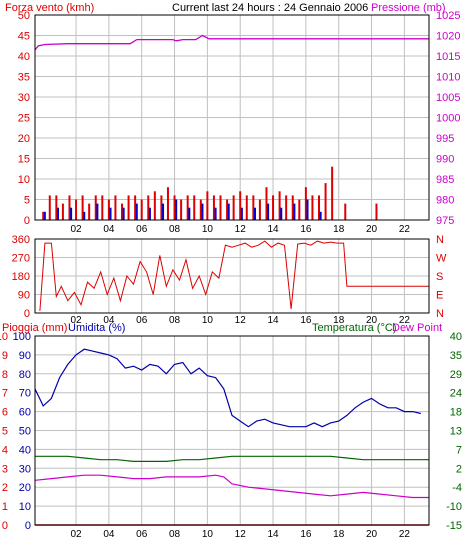  I want to click on chart-subtitle: Current last 24 hours : 24 Gennaio 2006, so click(270, 8).